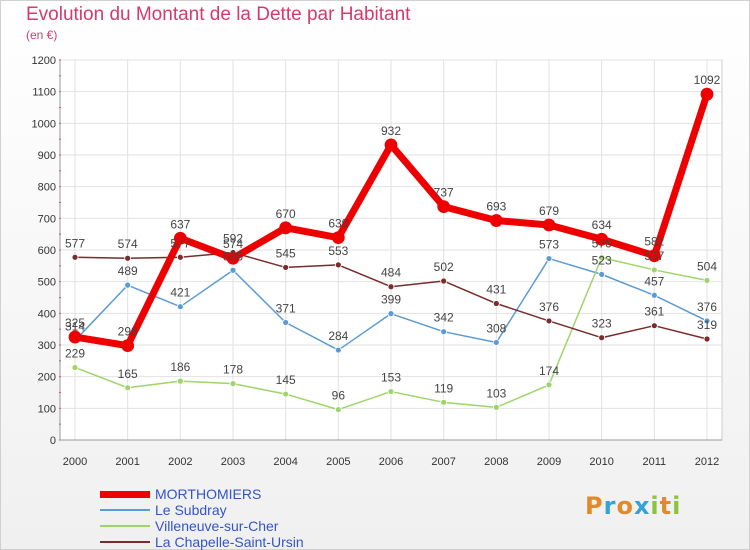  I want to click on chart-subtitle: (en €), so click(42, 35).